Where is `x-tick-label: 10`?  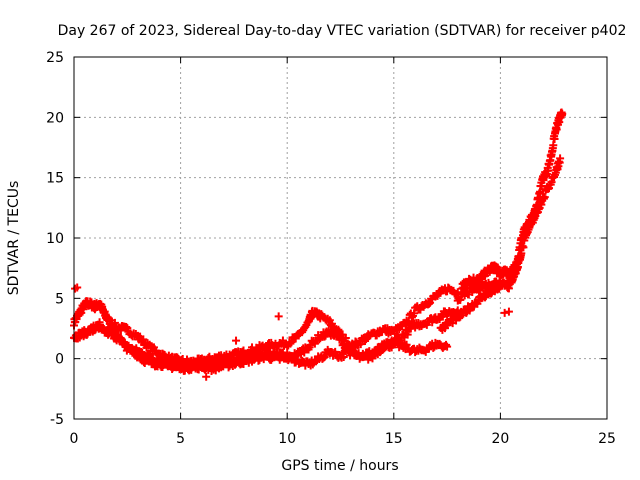
x-tick-label: 10 is located at coordinates (287, 439).